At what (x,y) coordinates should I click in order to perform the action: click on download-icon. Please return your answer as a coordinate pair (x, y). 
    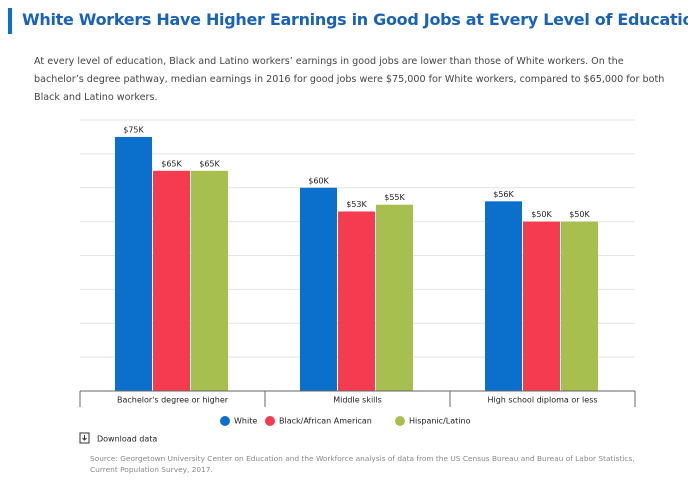
    Looking at the image, I should click on (84, 438).